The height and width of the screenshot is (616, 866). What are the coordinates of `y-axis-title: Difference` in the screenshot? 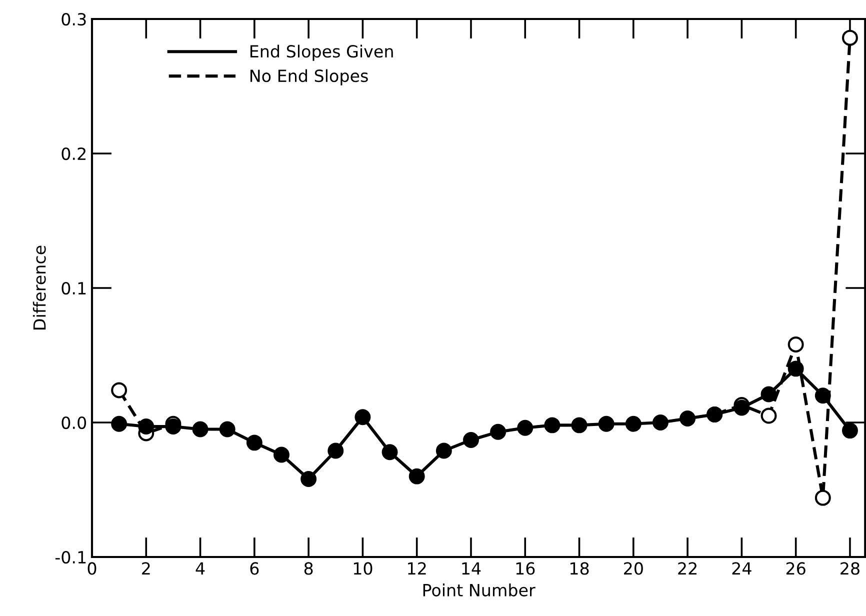 It's located at (39, 288).